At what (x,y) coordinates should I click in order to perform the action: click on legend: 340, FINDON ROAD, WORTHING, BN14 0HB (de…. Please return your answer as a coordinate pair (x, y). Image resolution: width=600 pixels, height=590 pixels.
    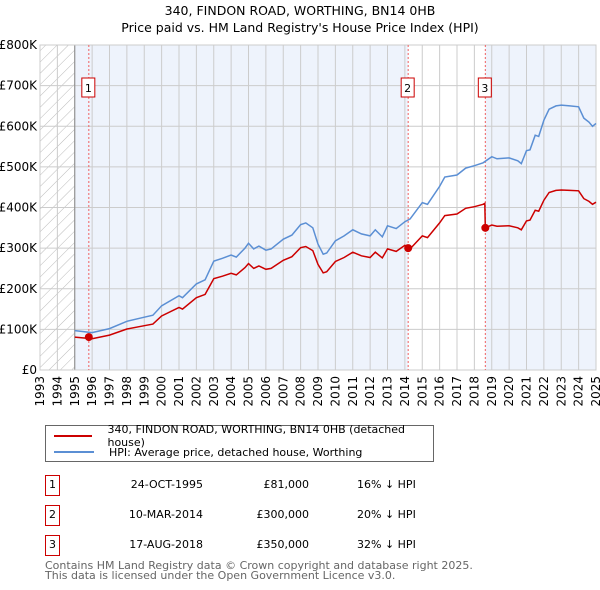
    Looking at the image, I should click on (239, 442).